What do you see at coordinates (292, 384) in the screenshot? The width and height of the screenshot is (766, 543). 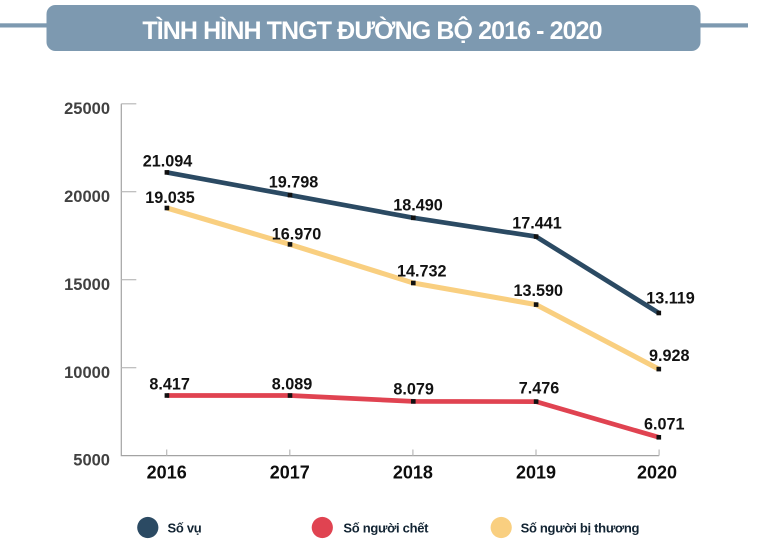 I see `svg-text: 8.089` at bounding box center [292, 384].